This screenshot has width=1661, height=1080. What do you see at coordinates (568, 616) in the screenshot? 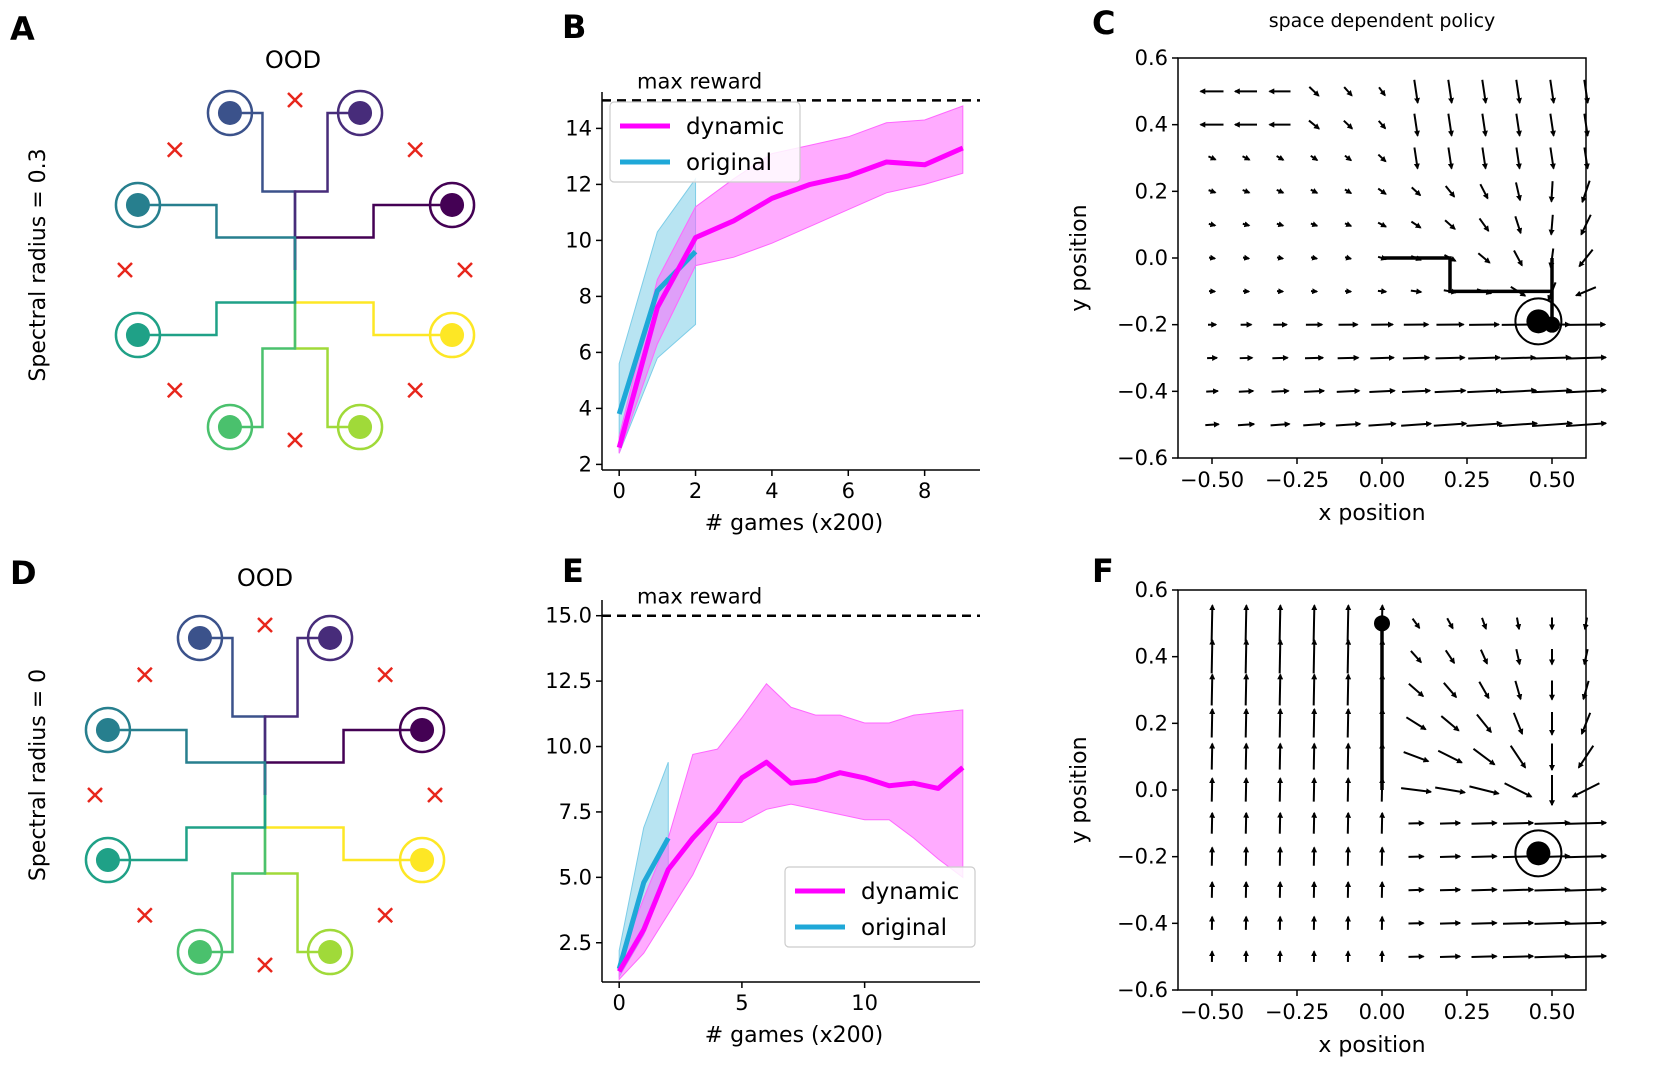
I see `y-tick-label: 15.0` at bounding box center [568, 616].